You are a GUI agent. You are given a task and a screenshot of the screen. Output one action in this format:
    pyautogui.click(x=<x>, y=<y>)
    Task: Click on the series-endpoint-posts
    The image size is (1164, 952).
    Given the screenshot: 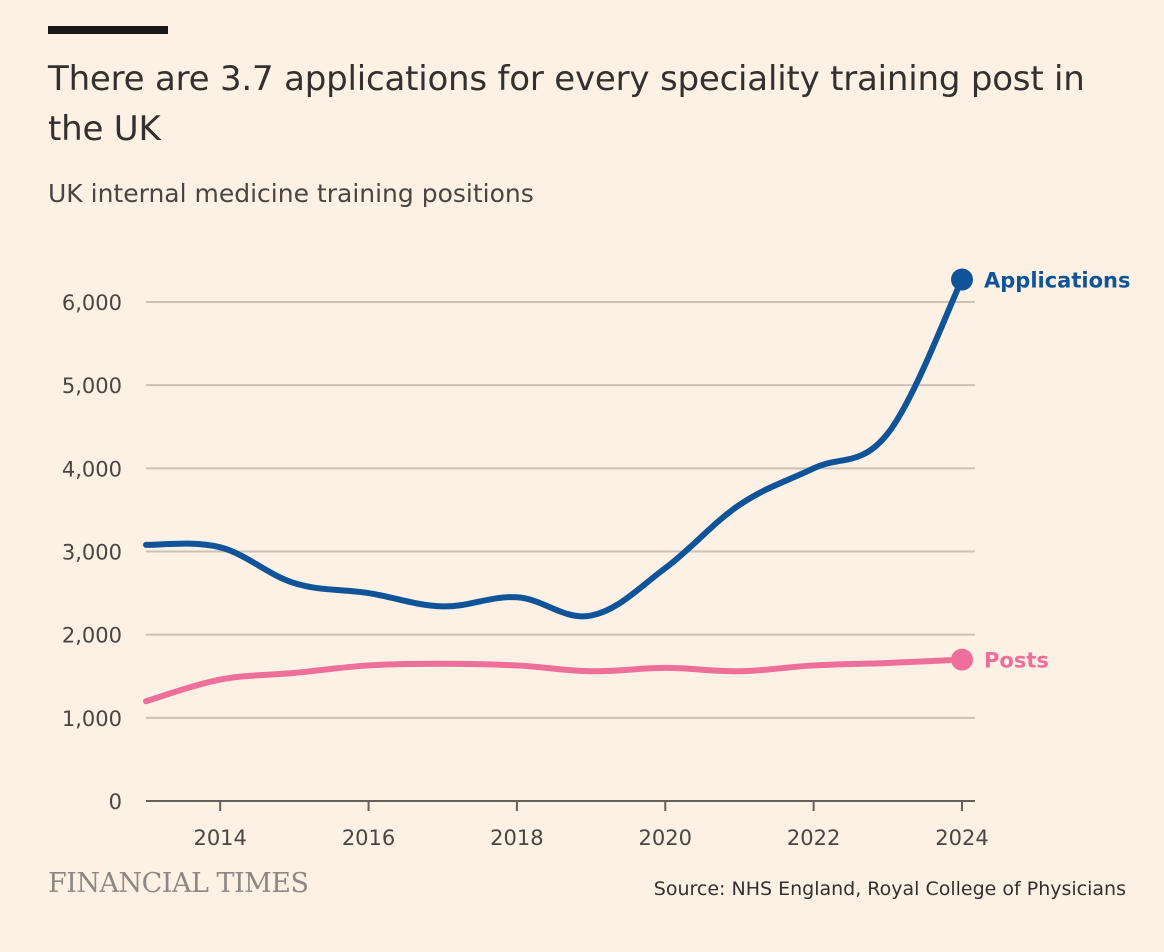 What is the action you would take?
    pyautogui.click(x=962, y=659)
    